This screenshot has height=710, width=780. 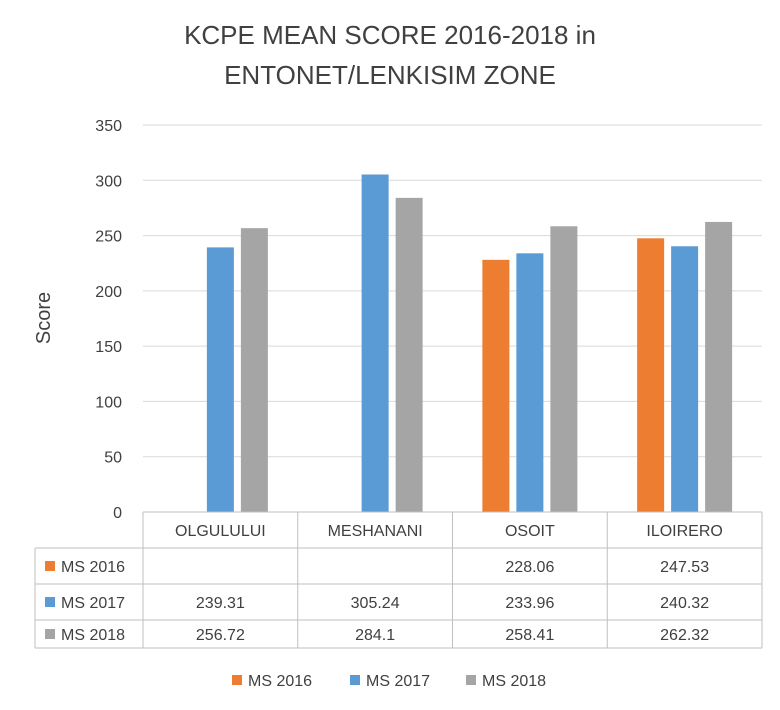 I want to click on data-label: 233.96, so click(x=529, y=603).